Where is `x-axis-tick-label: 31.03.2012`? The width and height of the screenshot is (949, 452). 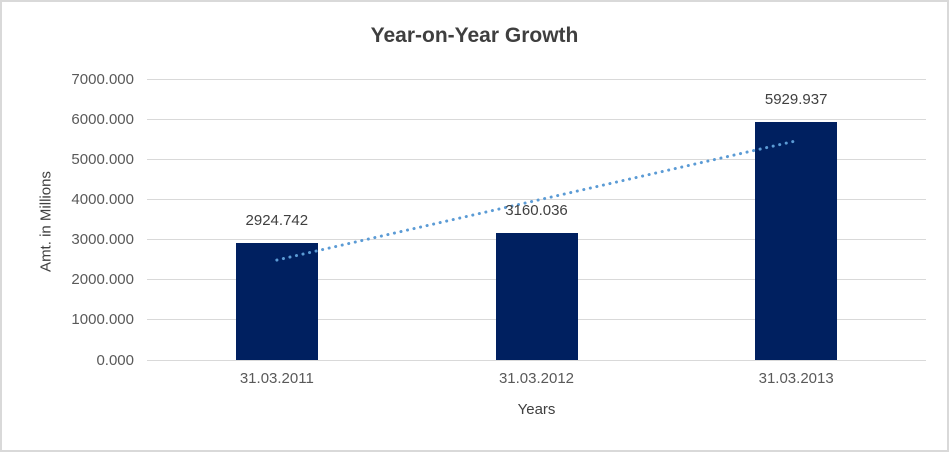 x-axis-tick-label: 31.03.2012 is located at coordinates (536, 378).